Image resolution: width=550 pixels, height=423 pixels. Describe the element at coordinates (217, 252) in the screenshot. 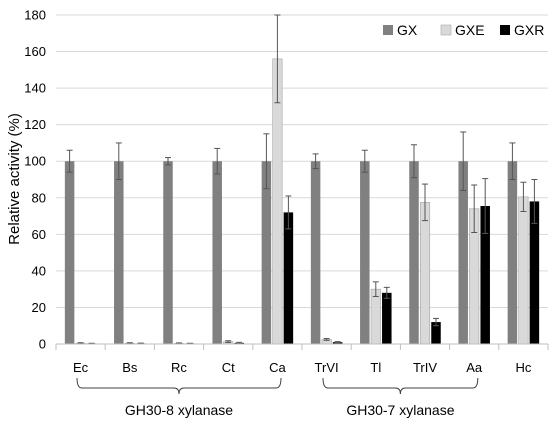

I see `bar-gx-ct` at that location.